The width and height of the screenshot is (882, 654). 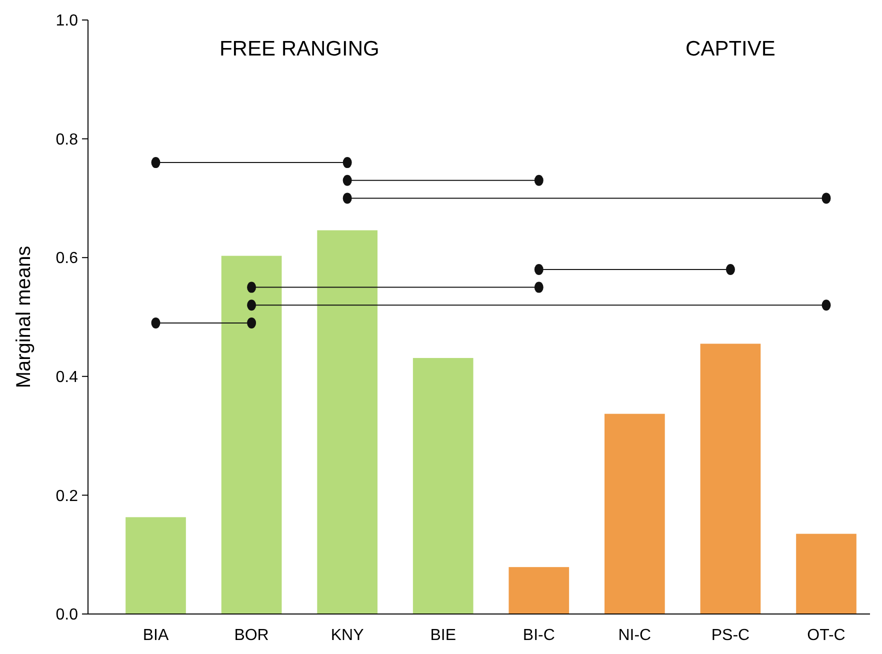 What do you see at coordinates (67, 377) in the screenshot?
I see `y-tick-label: 0.4` at bounding box center [67, 377].